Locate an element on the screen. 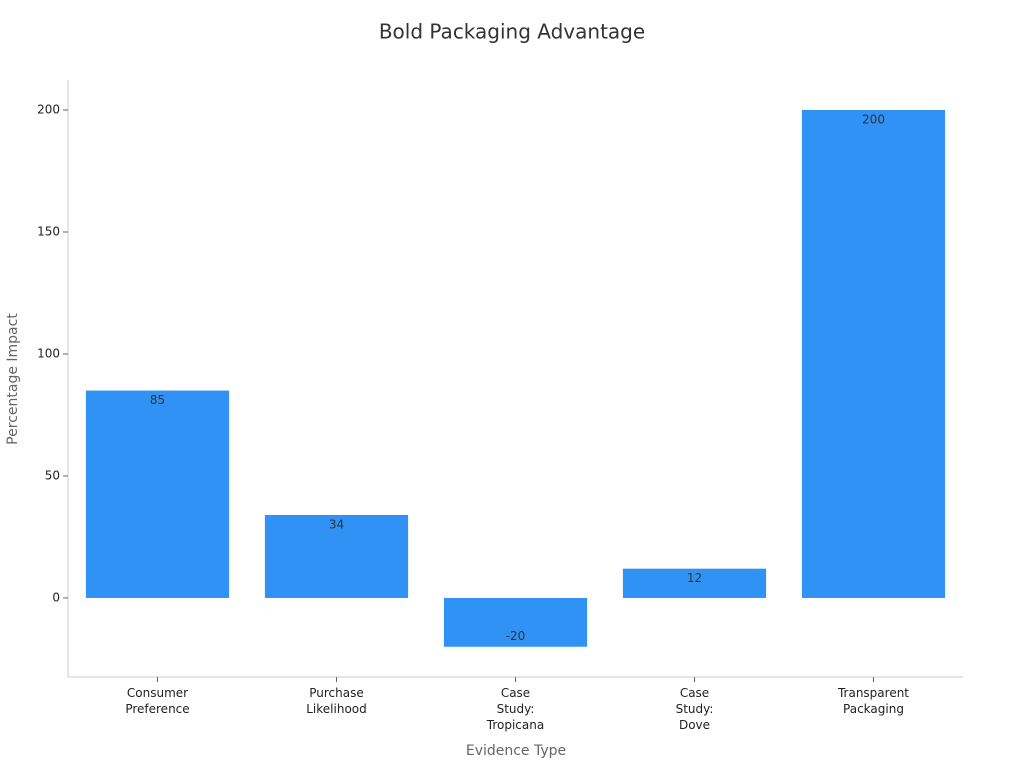 The width and height of the screenshot is (1024, 768). x-axis-title: Evidence Type is located at coordinates (516, 751).